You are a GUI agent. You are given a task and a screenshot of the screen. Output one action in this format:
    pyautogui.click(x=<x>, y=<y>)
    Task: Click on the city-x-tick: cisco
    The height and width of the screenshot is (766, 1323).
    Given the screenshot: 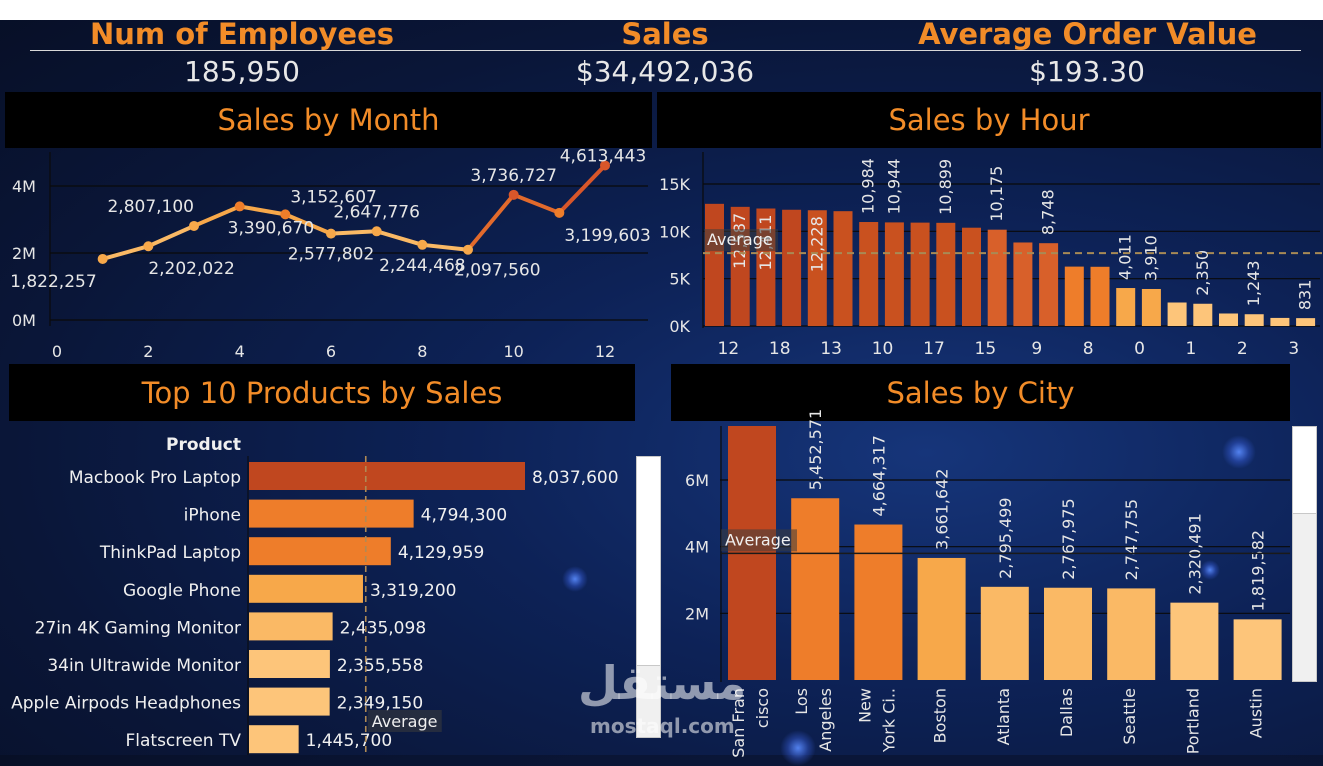 What is the action you would take?
    pyautogui.click(x=762, y=708)
    